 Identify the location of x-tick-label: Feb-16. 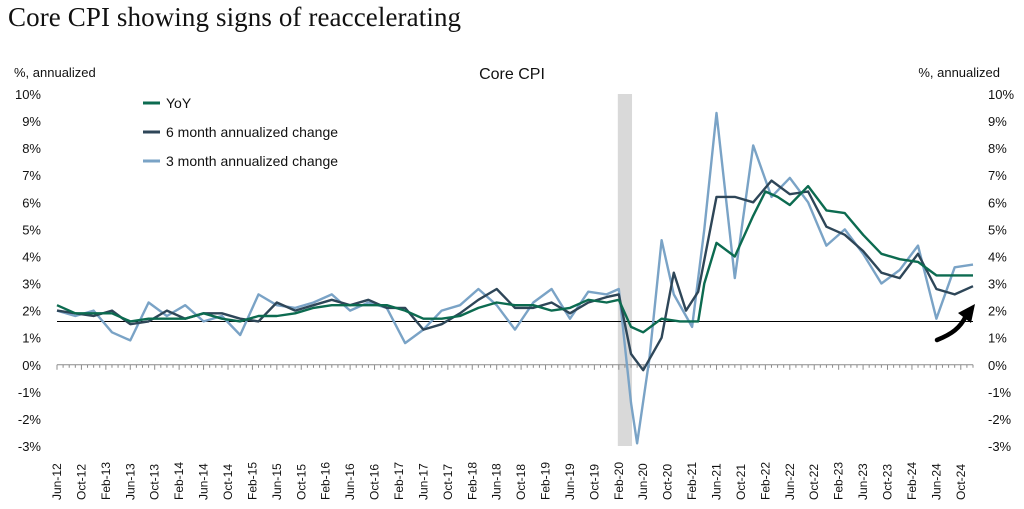
(326, 481).